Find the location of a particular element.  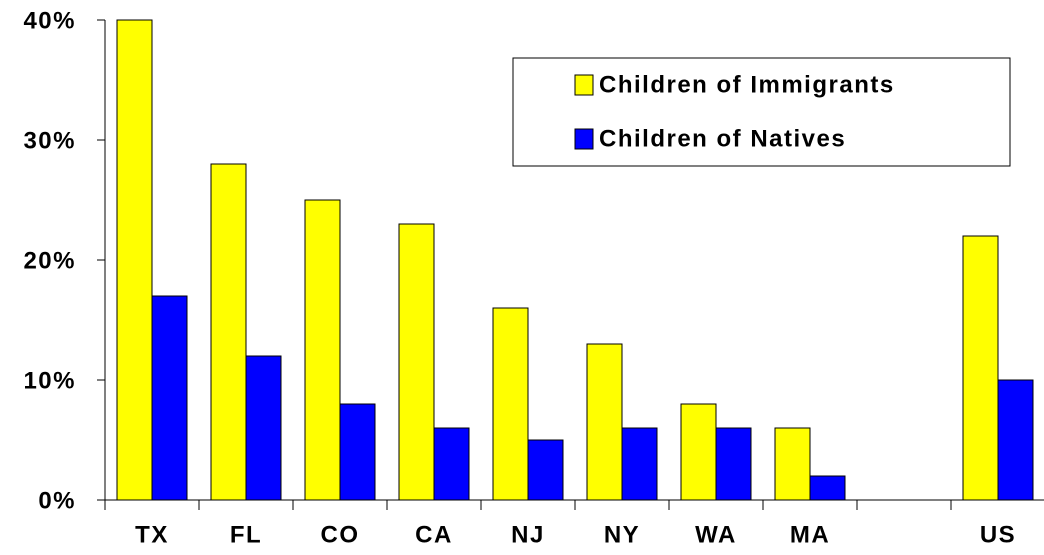

y-tick-label: 30% is located at coordinates (49, 140).